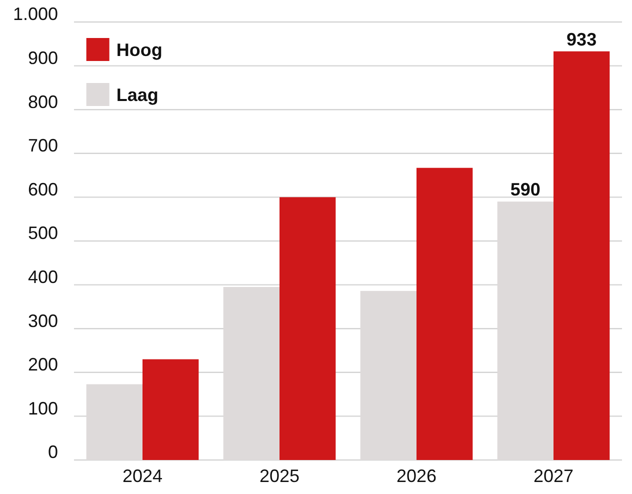 The height and width of the screenshot is (494, 632). Describe the element at coordinates (553, 476) in the screenshot. I see `x-tick-label: 2027` at that location.